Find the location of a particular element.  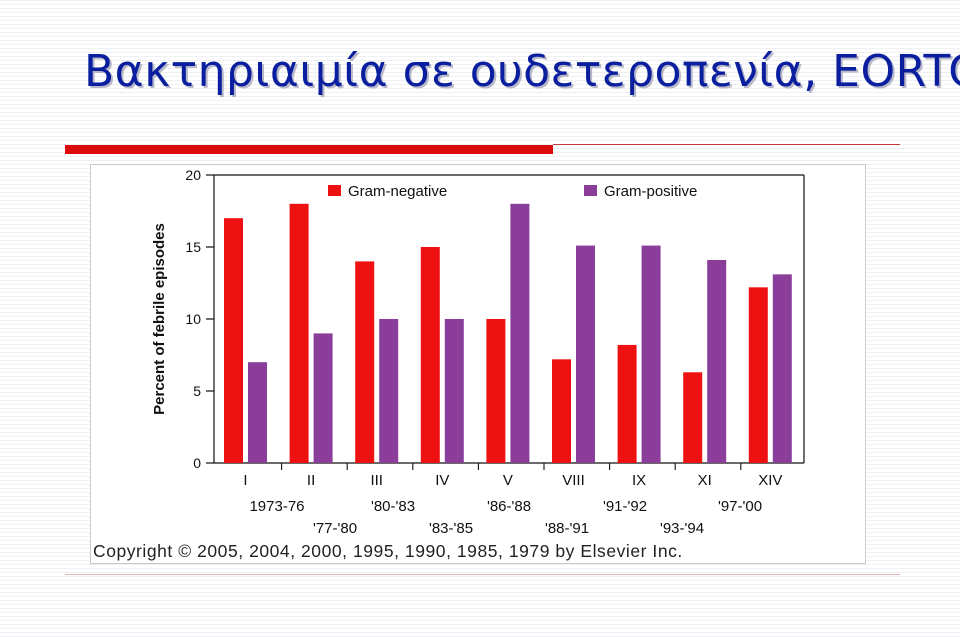

x-category-label: IV is located at coordinates (442, 480).